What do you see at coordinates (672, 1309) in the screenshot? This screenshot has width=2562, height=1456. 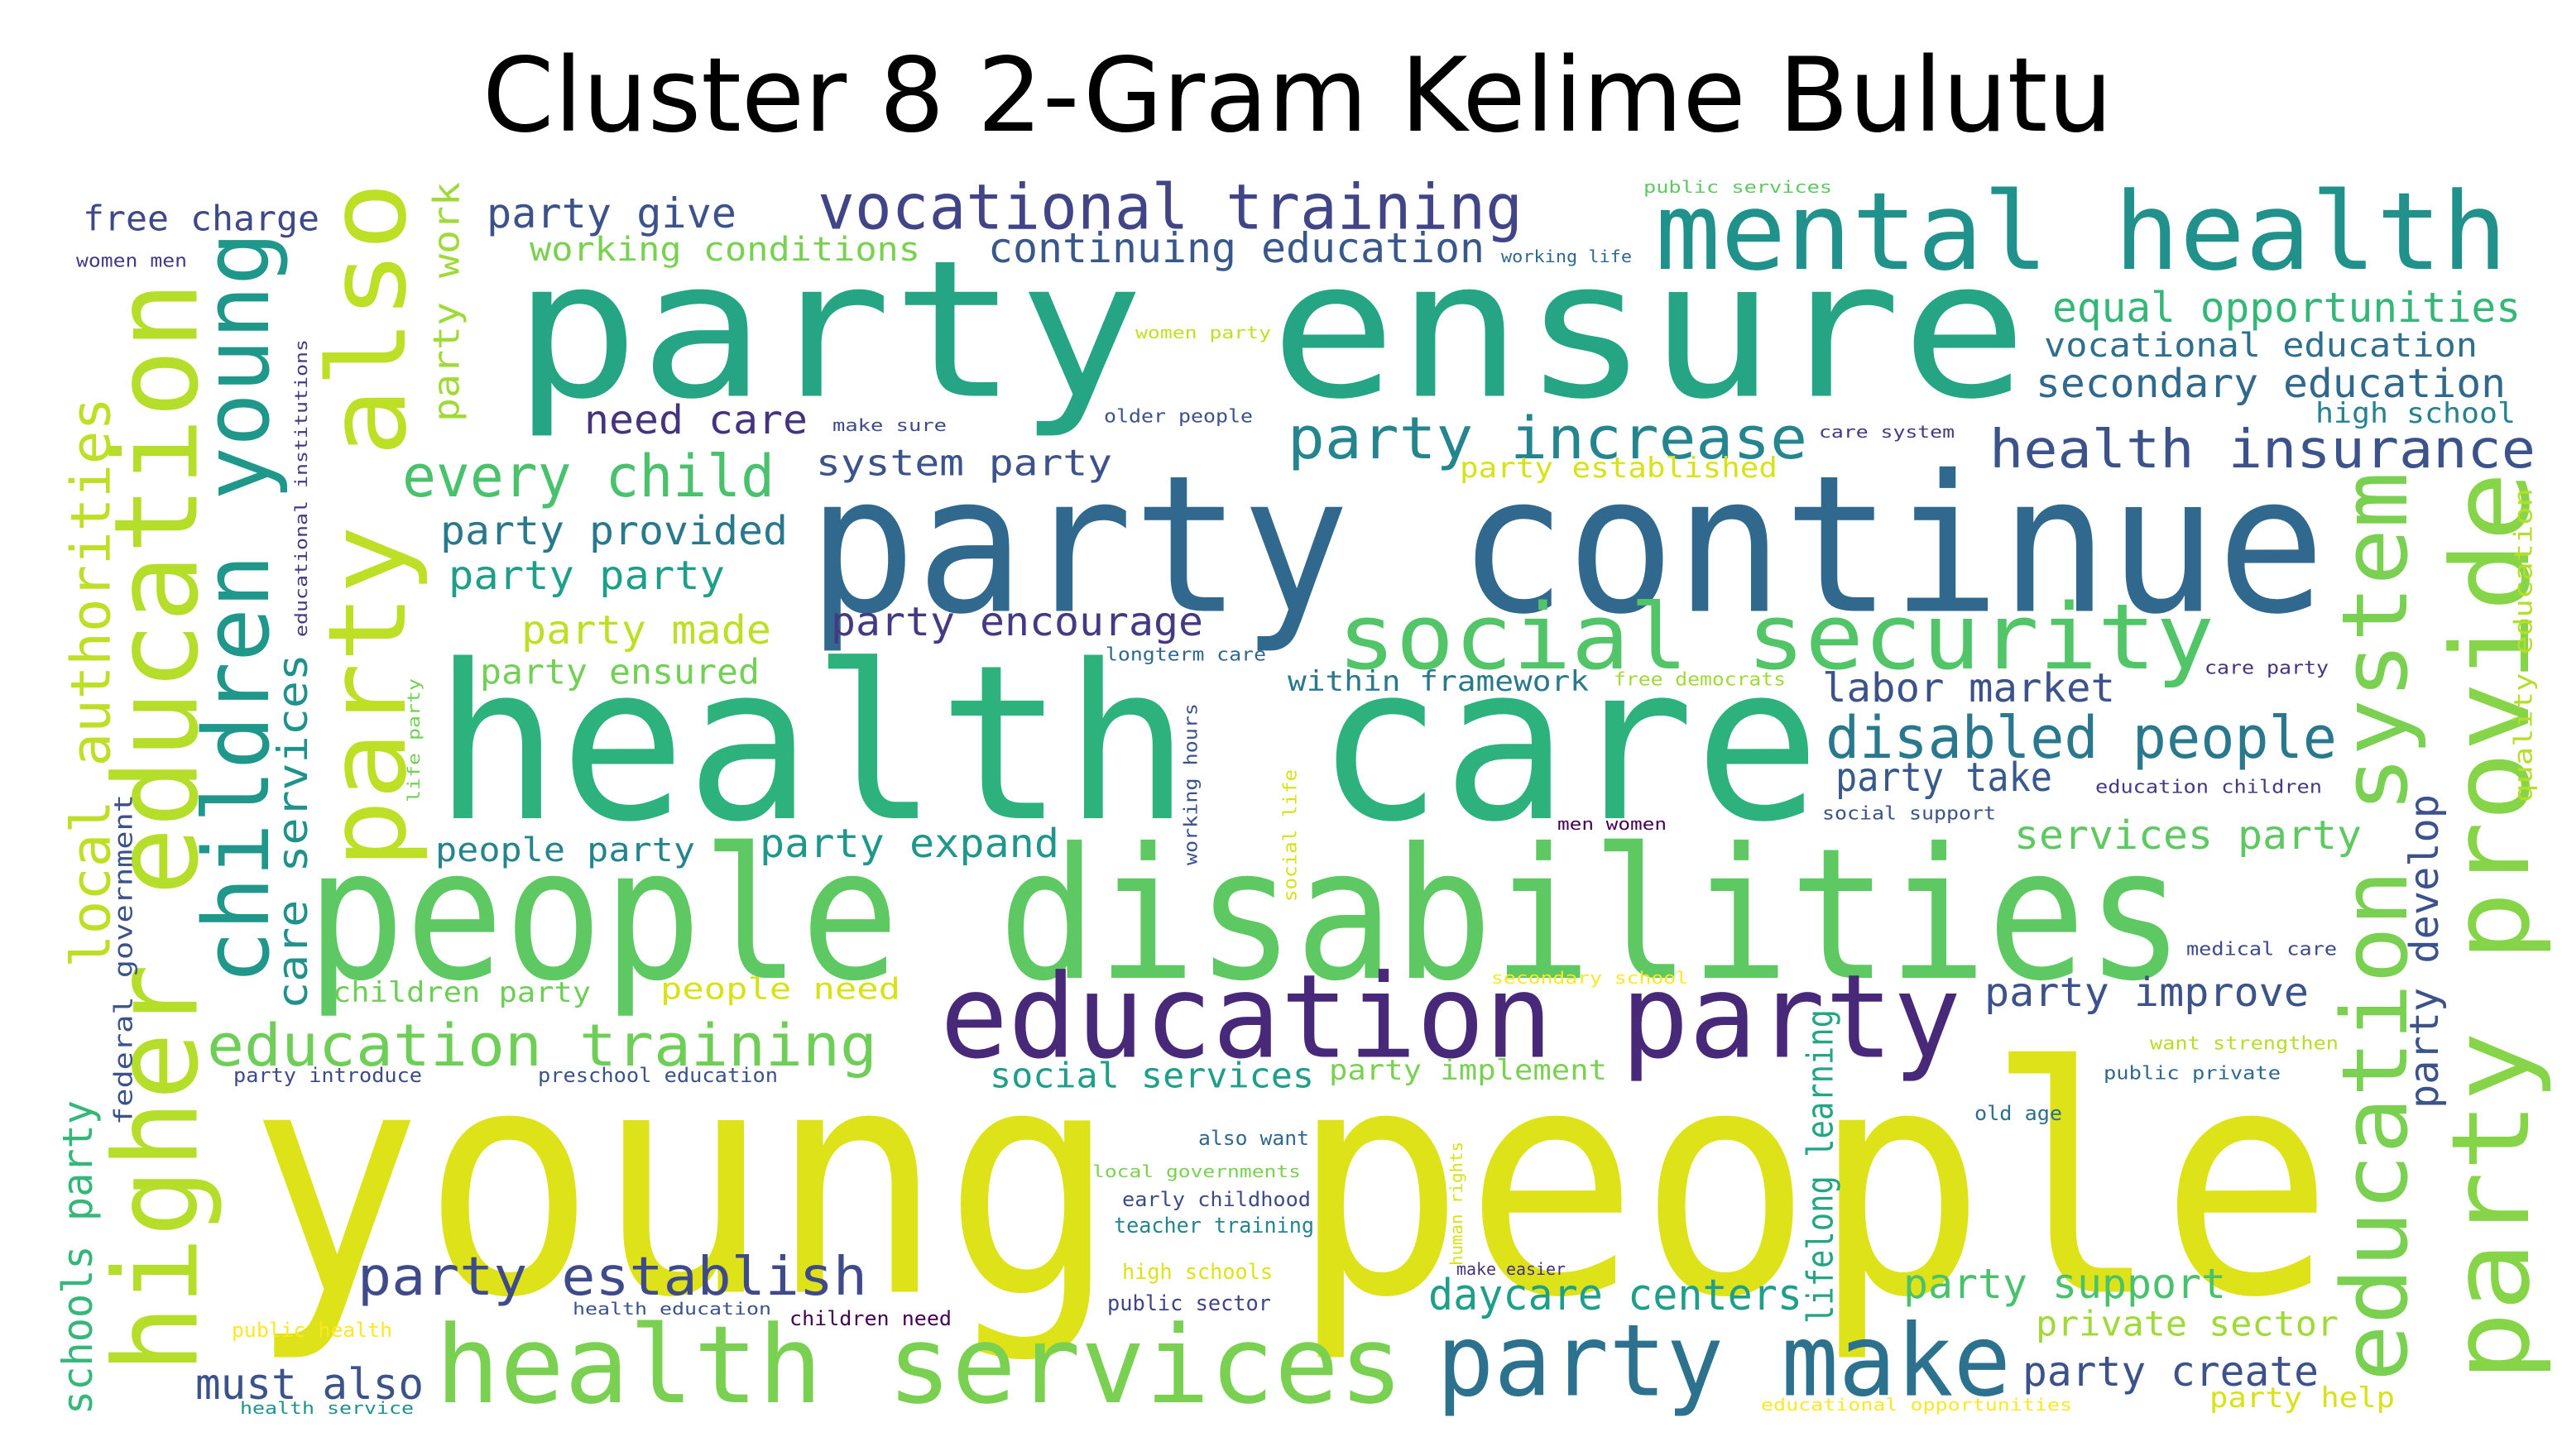 I see `word: health education` at bounding box center [672, 1309].